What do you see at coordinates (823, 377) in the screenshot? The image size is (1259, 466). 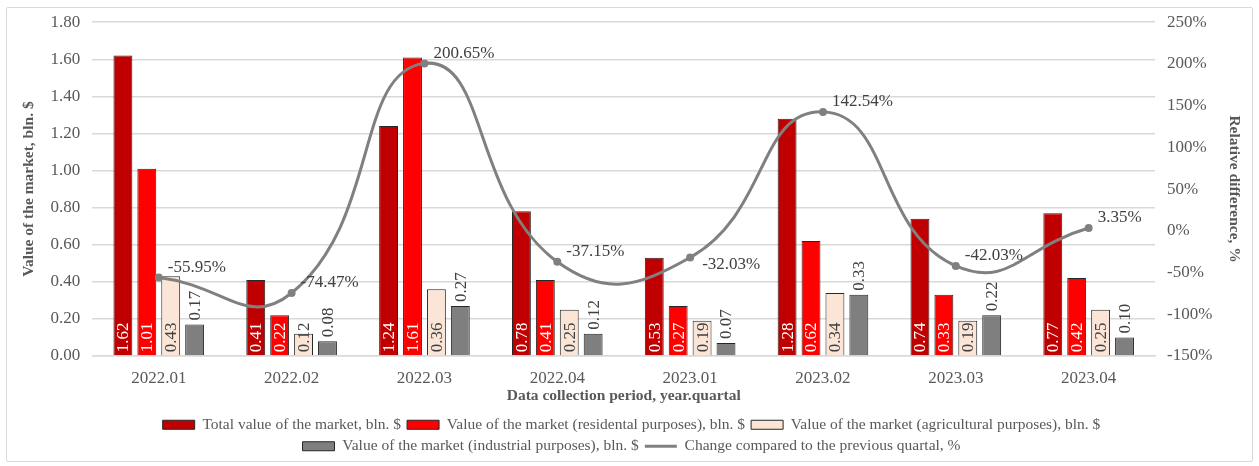 I see `x-tick-label: 2023.02` at bounding box center [823, 377].